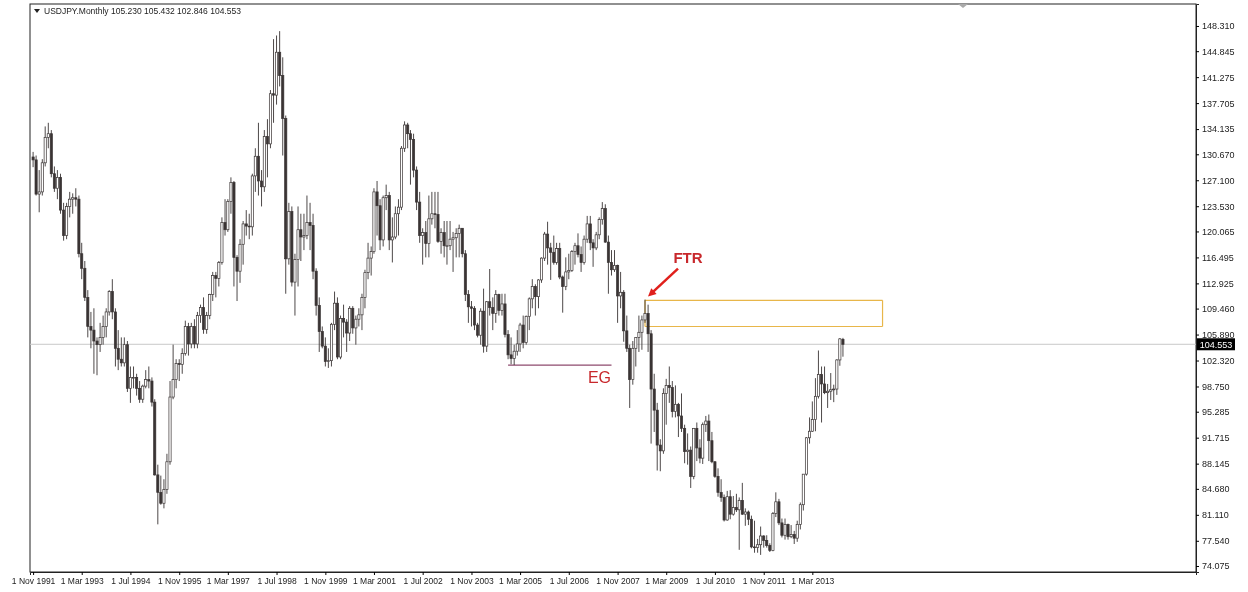 The image size is (1248, 592). Describe the element at coordinates (1216, 489) in the screenshot. I see `y-tick-label: 84.680` at that location.